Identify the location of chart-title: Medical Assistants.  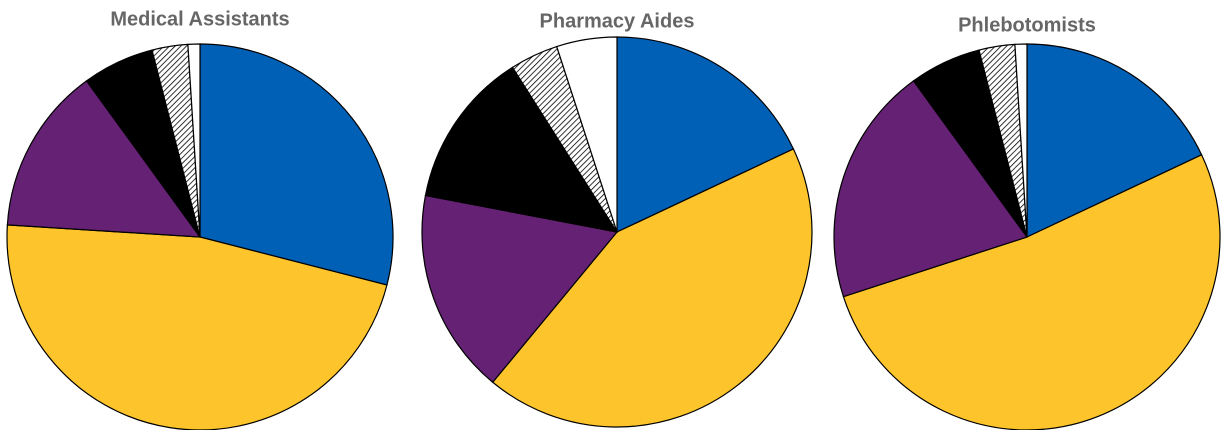
(199, 19).